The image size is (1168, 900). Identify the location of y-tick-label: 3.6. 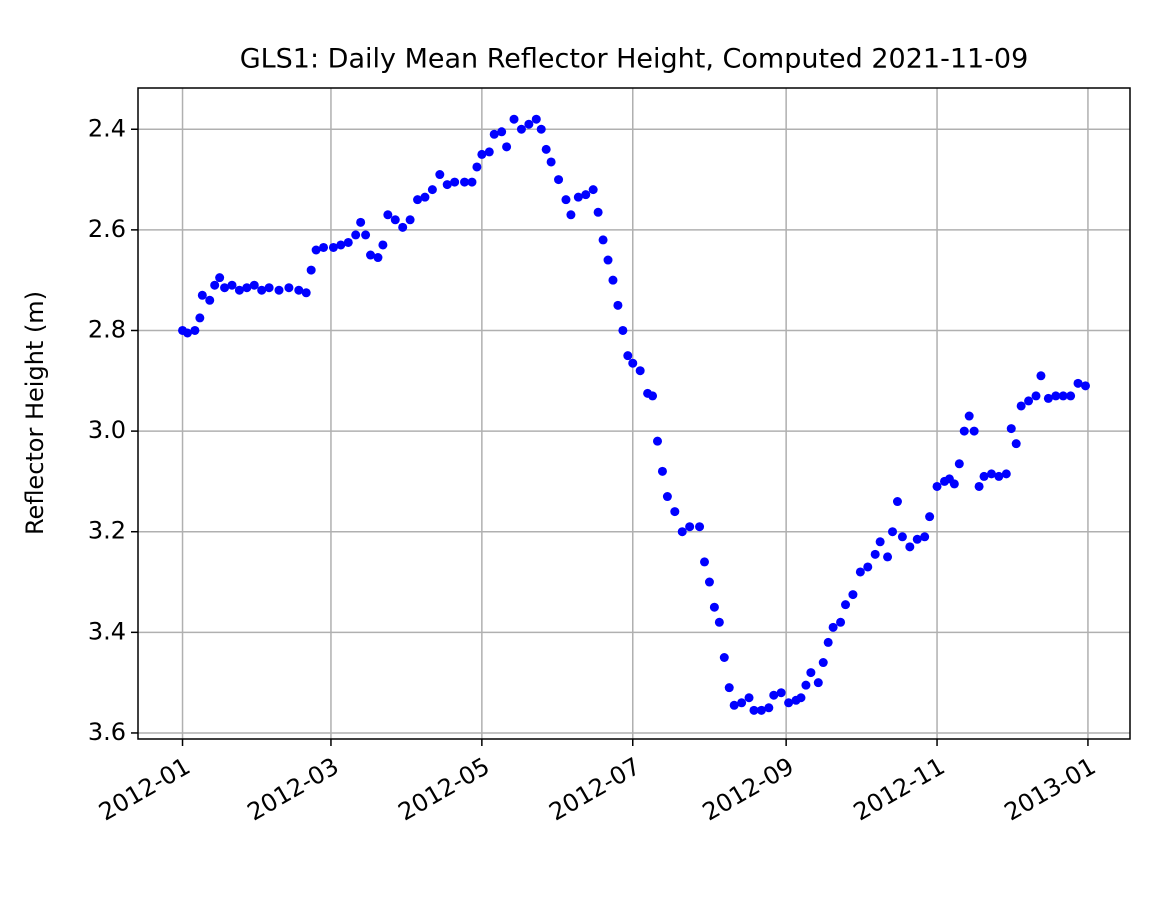
(107, 732).